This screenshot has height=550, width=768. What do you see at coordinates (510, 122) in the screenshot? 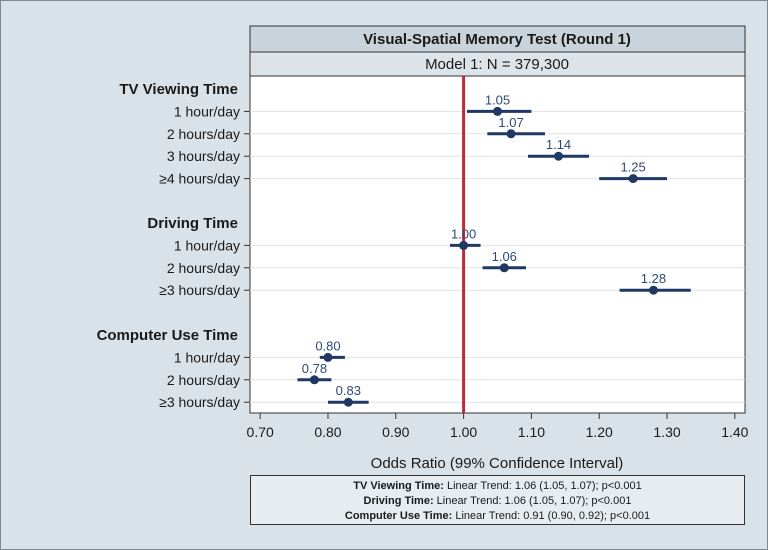
I see `value-label: 1.07` at bounding box center [510, 122].